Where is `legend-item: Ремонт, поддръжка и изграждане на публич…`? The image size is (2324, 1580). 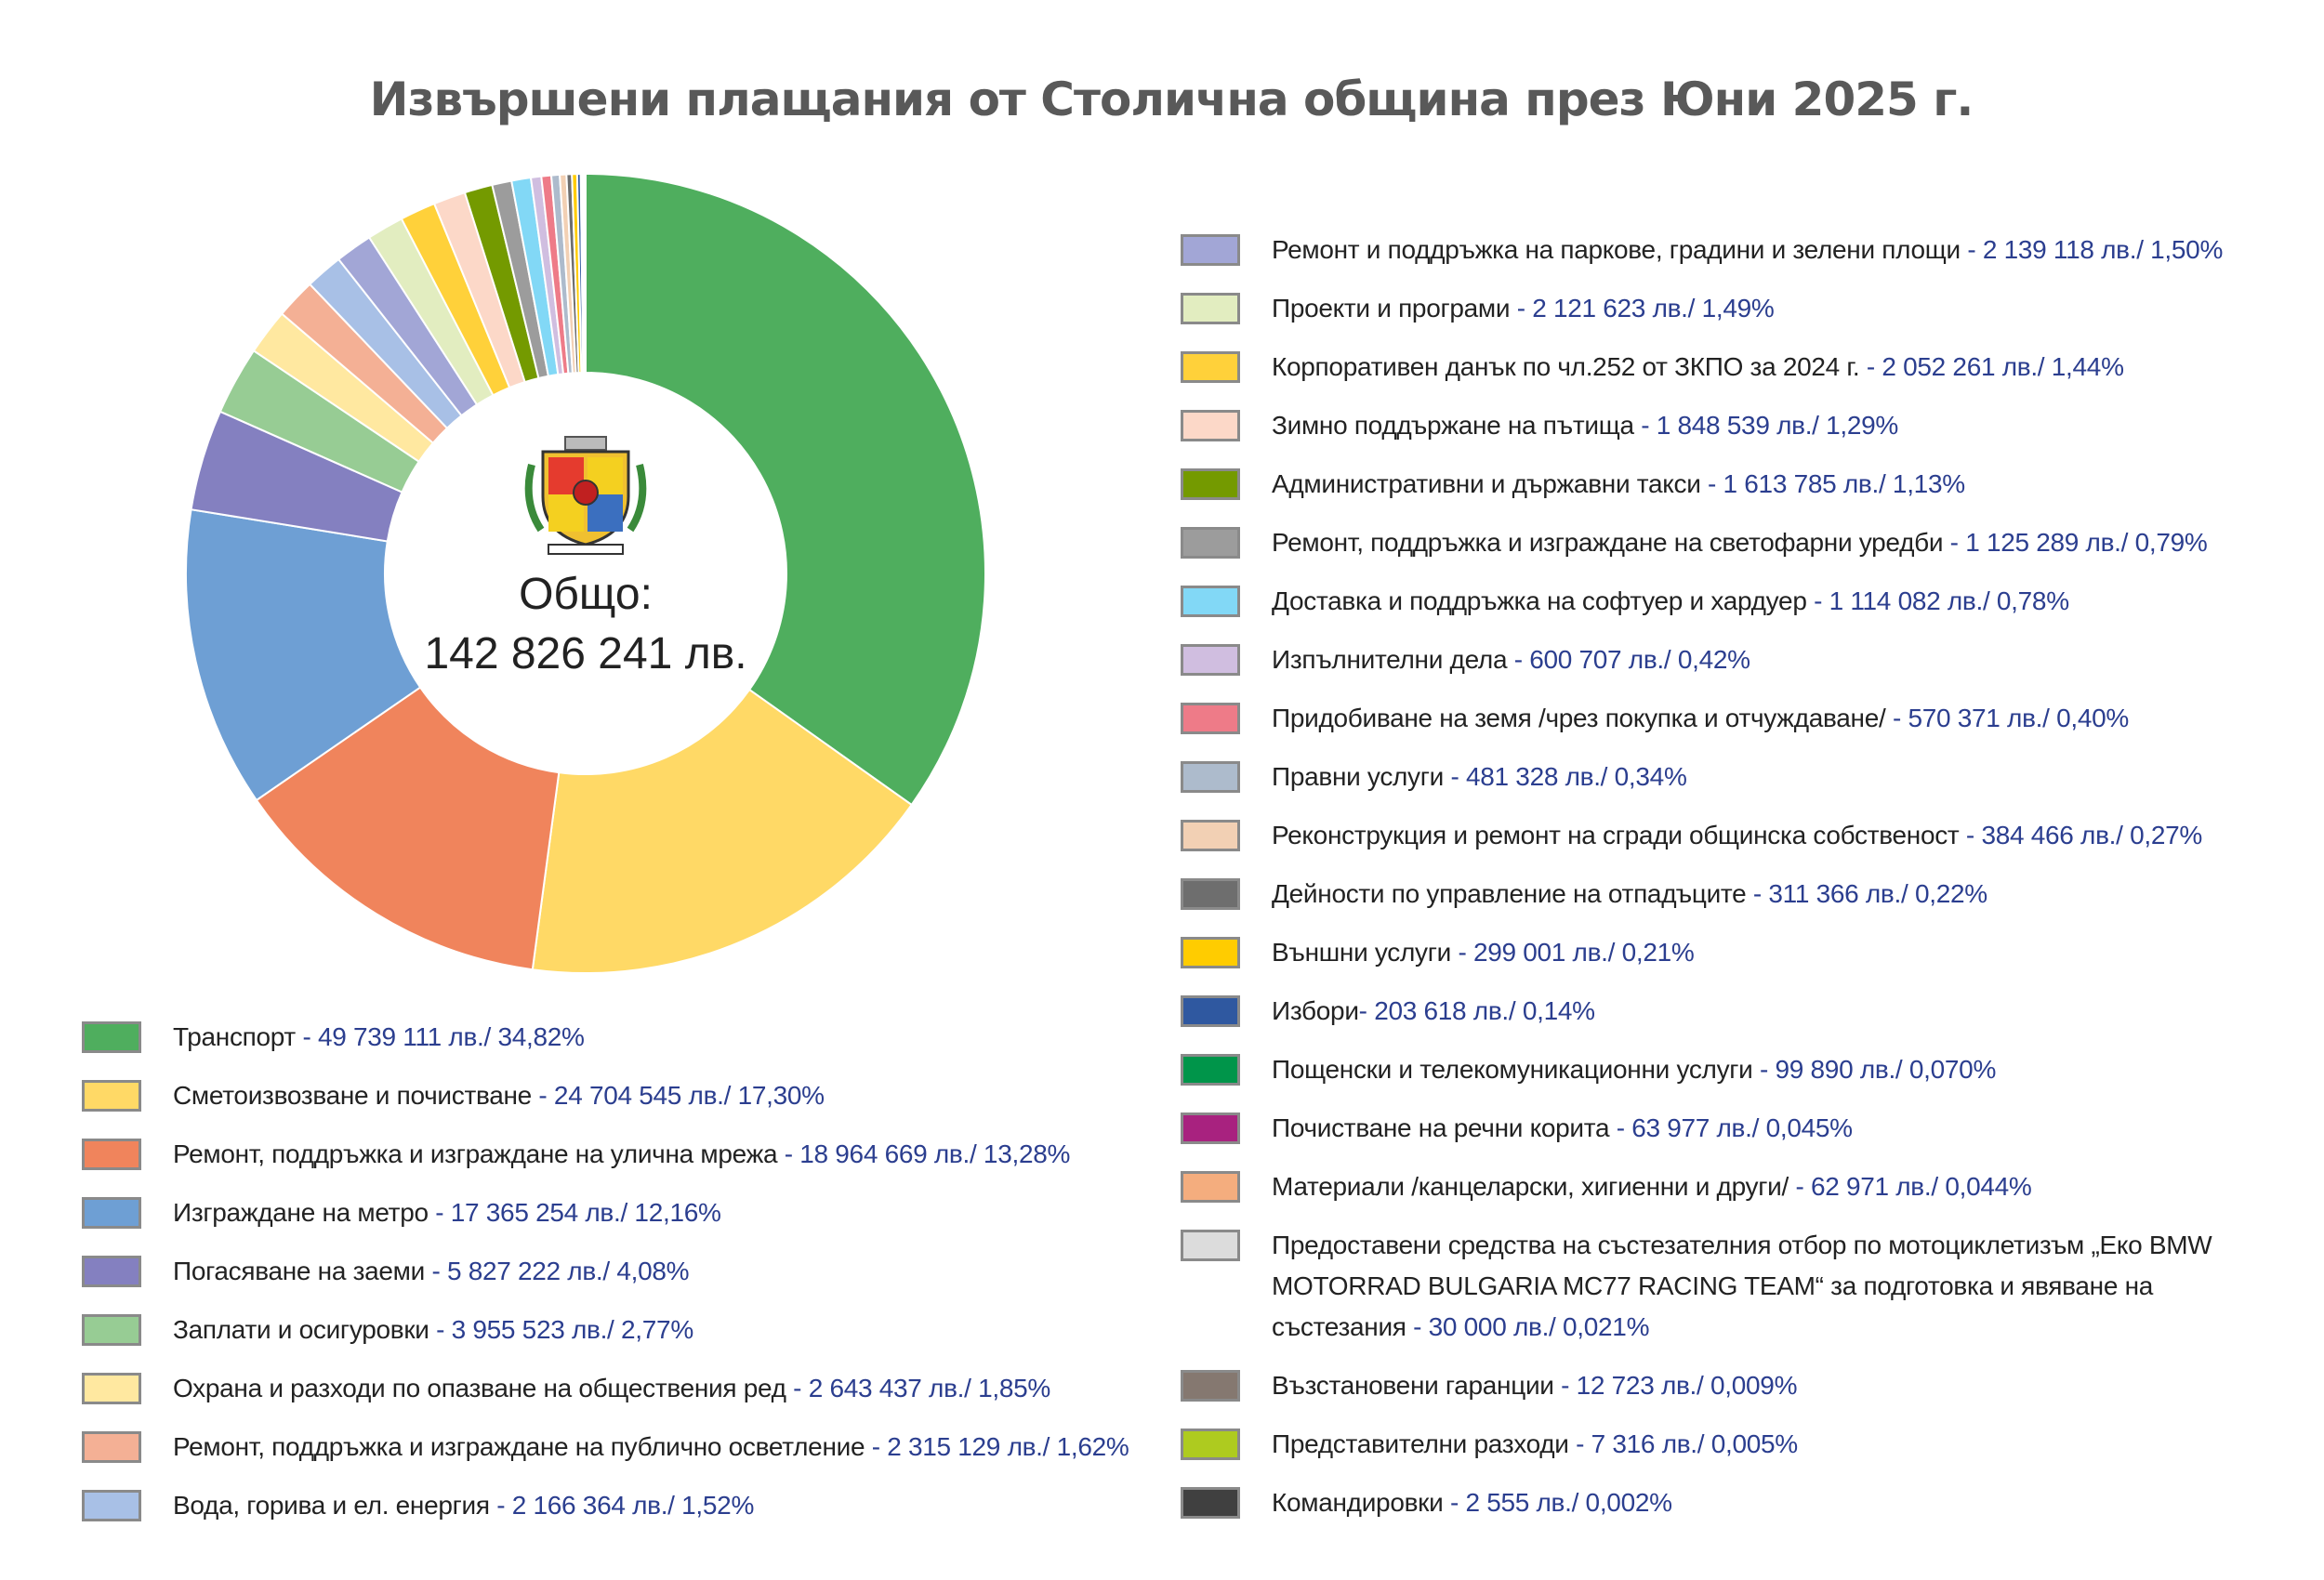 legend-item: Ремонт, поддръжка и изграждане на публич… is located at coordinates (605, 1446).